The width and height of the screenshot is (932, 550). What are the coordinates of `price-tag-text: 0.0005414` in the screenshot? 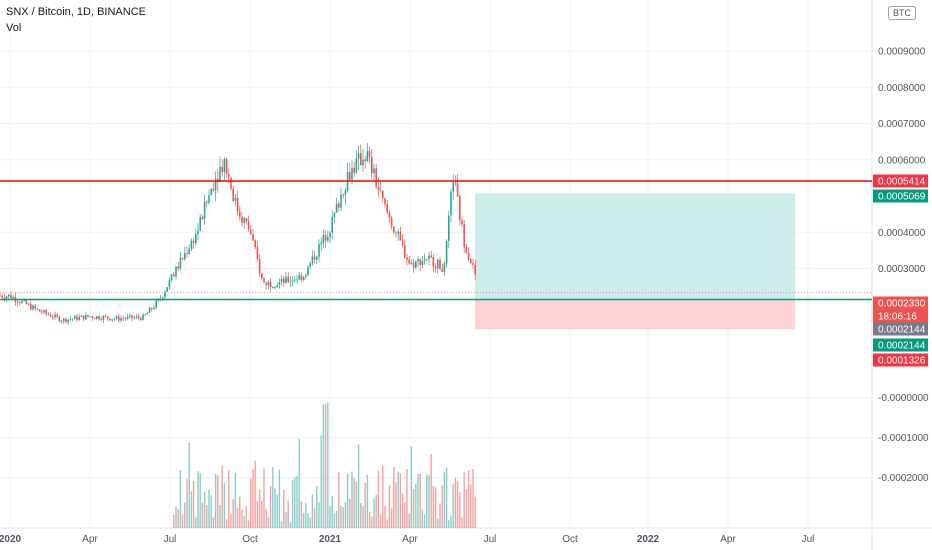 It's located at (902, 182).